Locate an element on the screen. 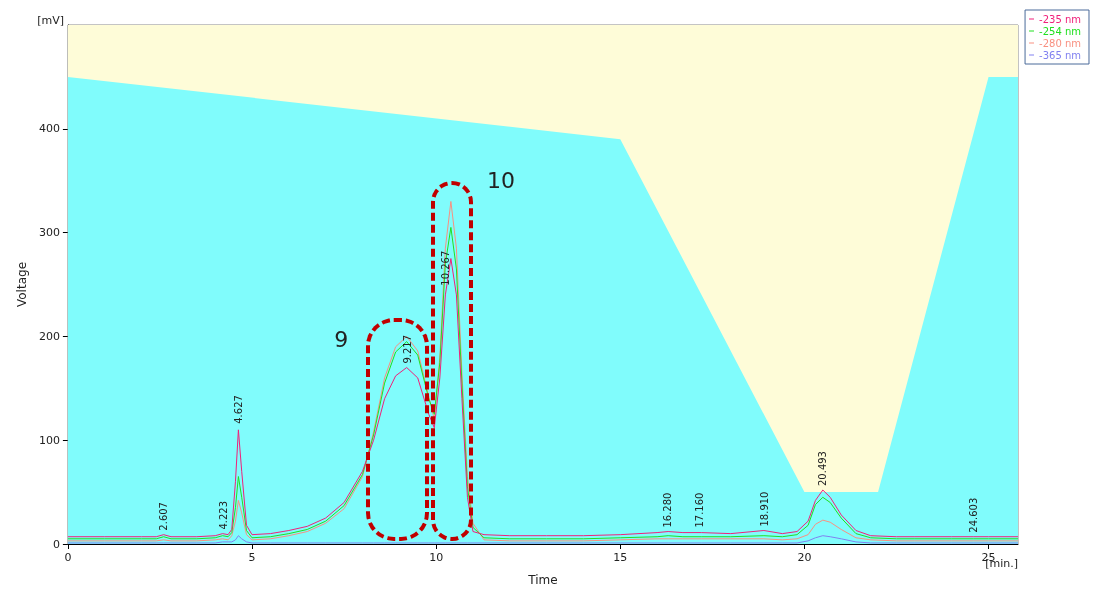 This screenshot has height=599, width=1103. x-tick-label: 10 is located at coordinates (436, 557).